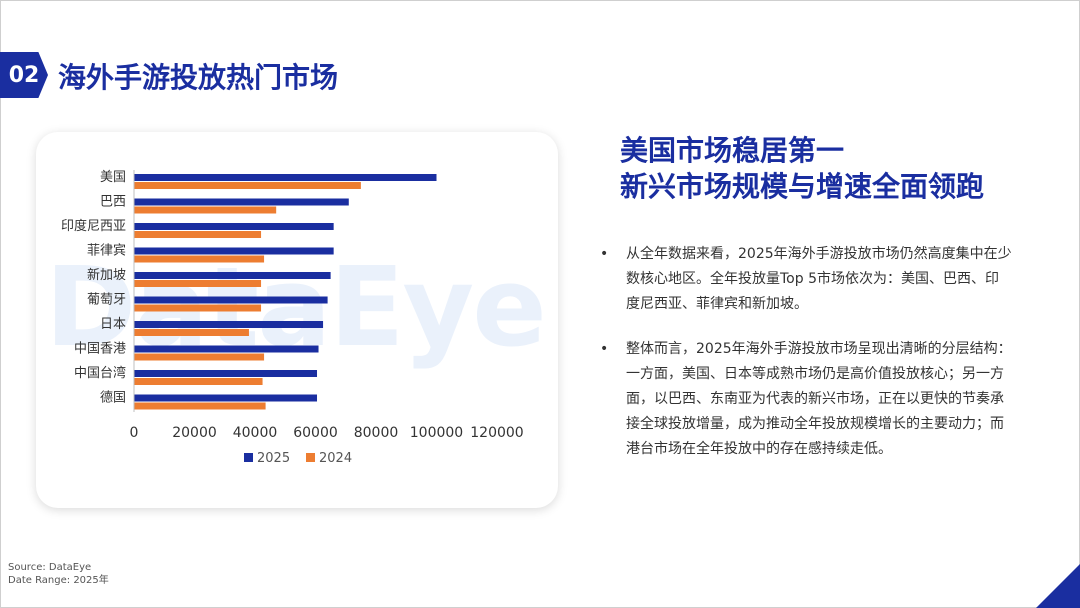 This screenshot has width=1080, height=608. I want to click on date-range-note: Date Range: 2025年, so click(58, 580).